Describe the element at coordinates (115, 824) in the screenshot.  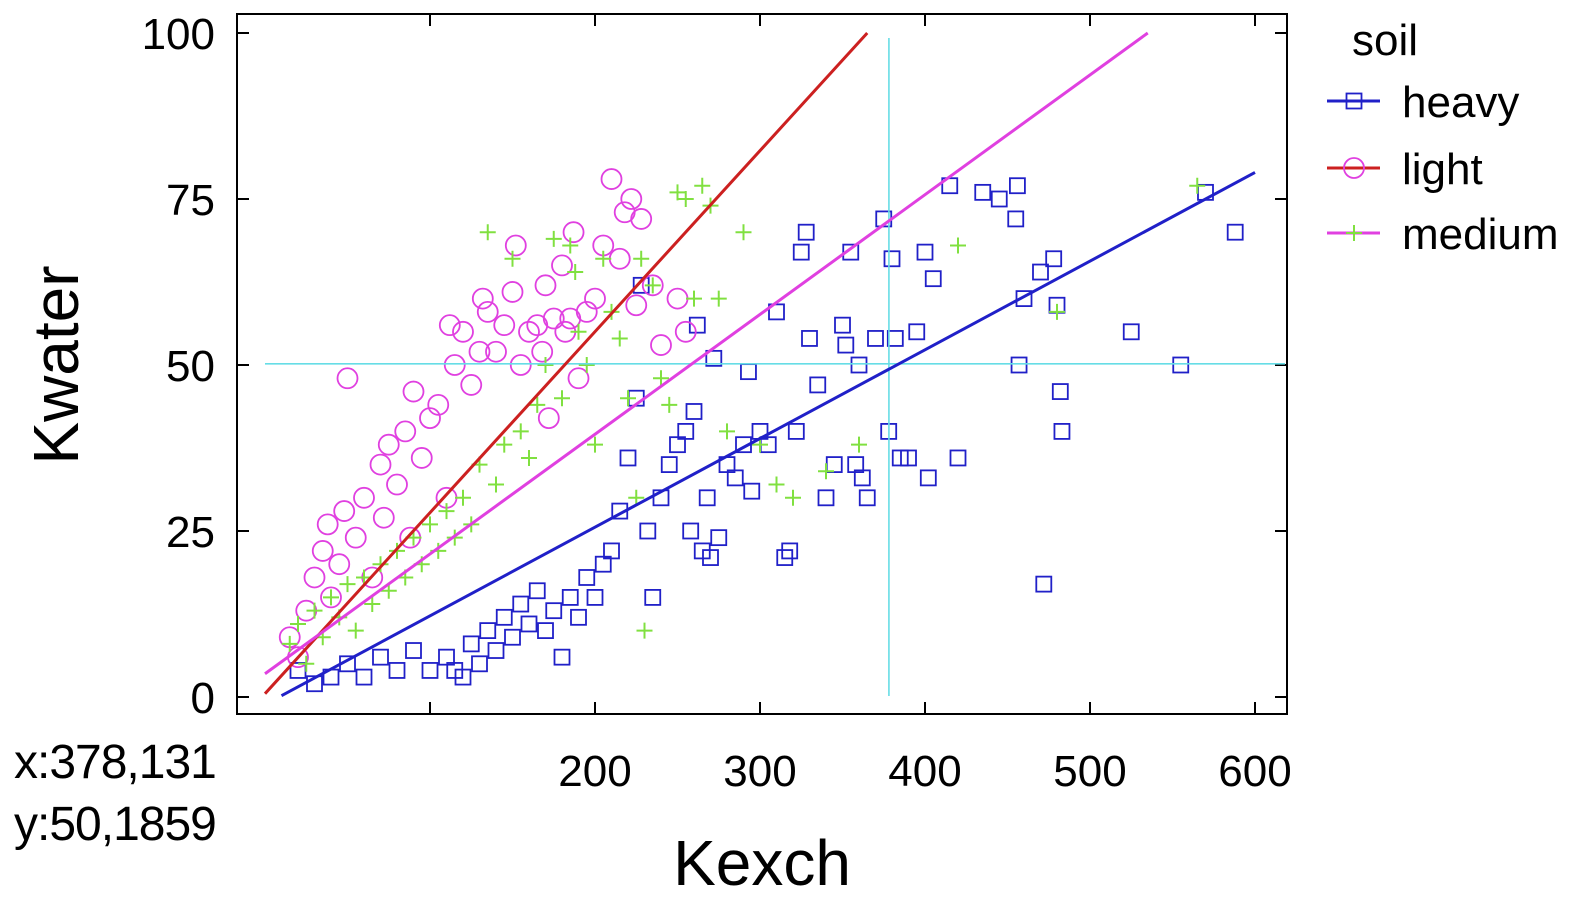
I see `cursor-y-readout: y:50,1859` at that location.